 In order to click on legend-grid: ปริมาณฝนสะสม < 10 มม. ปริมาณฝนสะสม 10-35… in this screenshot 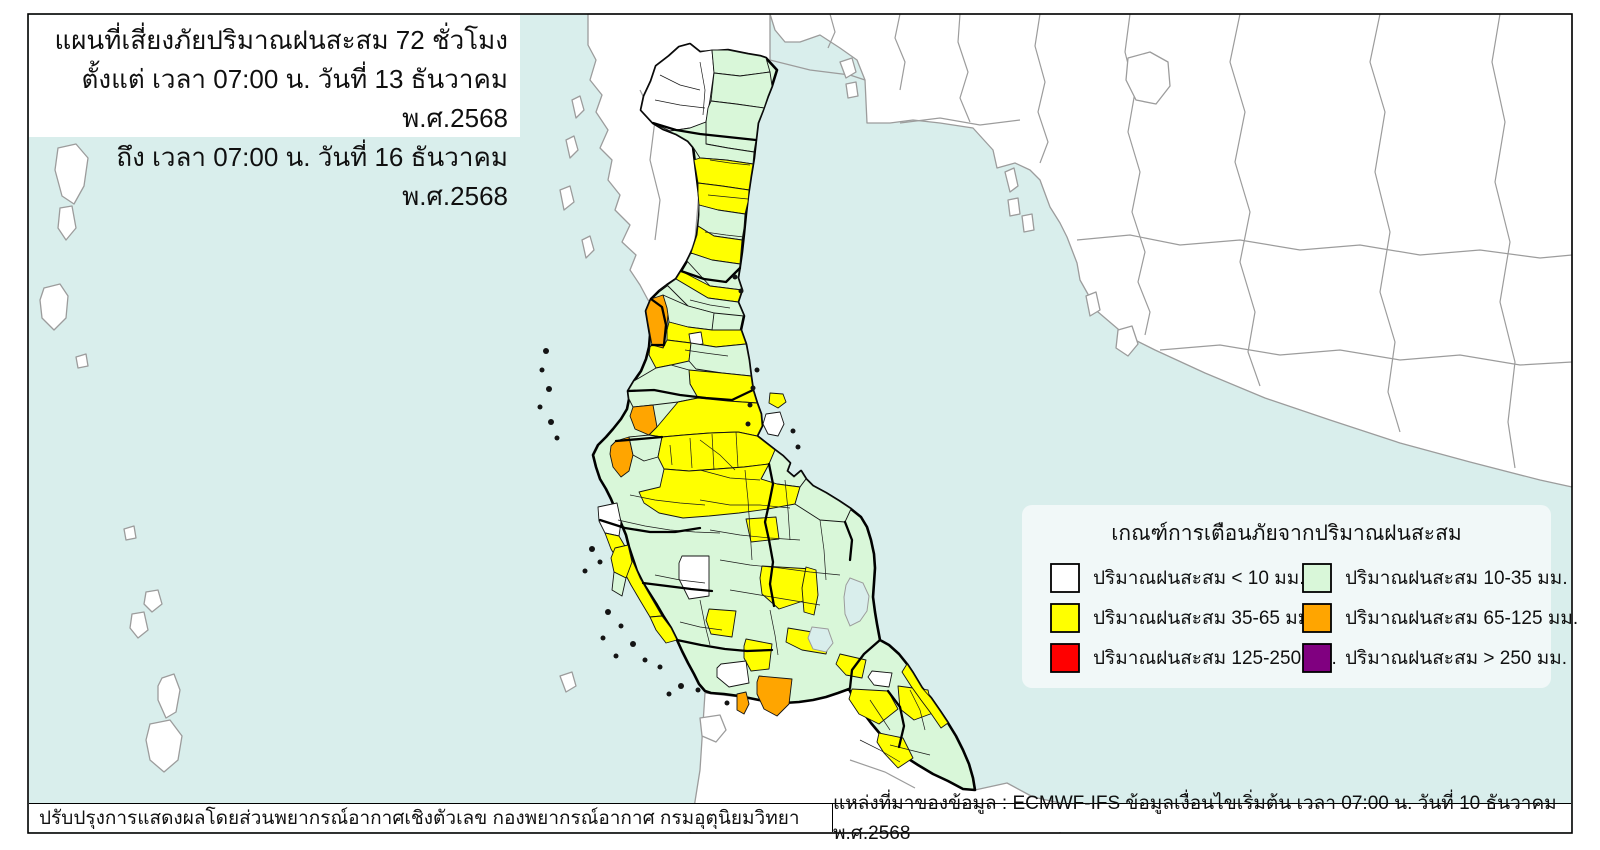, I will do `click(1300, 618)`.